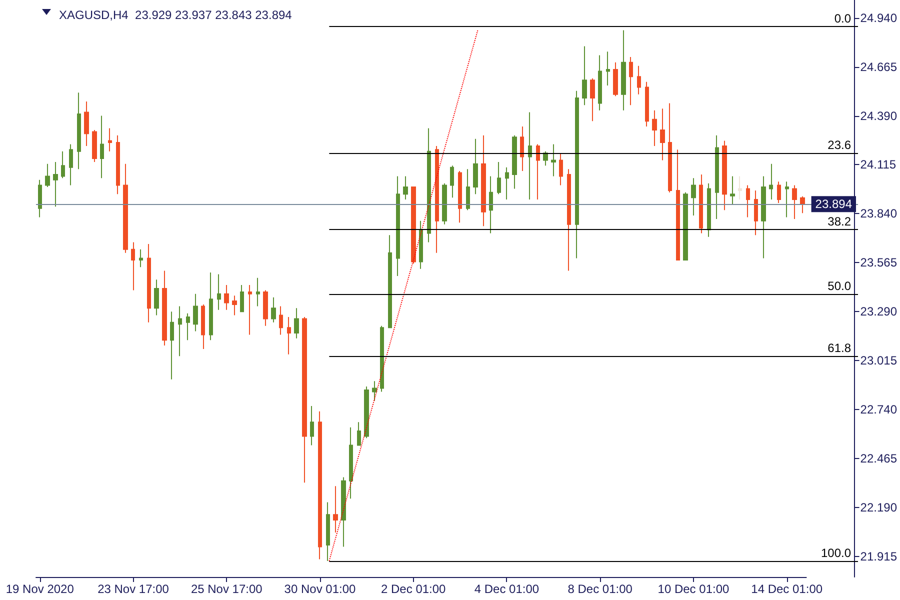 The height and width of the screenshot is (600, 900). Describe the element at coordinates (879, 17) in the screenshot. I see `y-tick-label: 24.940` at that location.